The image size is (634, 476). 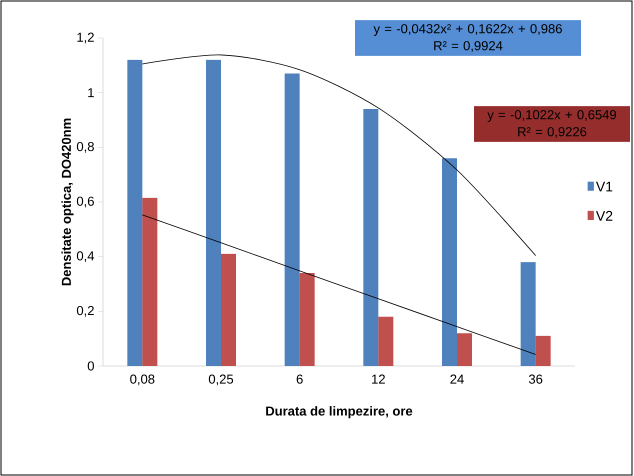 I want to click on legend-label: V1, so click(x=604, y=187).